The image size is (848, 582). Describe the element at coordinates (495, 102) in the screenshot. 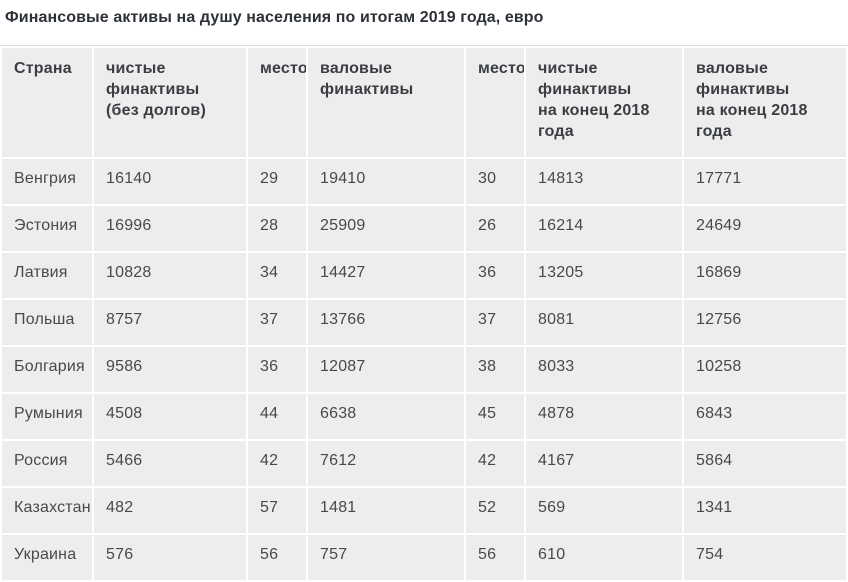

I see `column-header-rank-gross: место` at that location.